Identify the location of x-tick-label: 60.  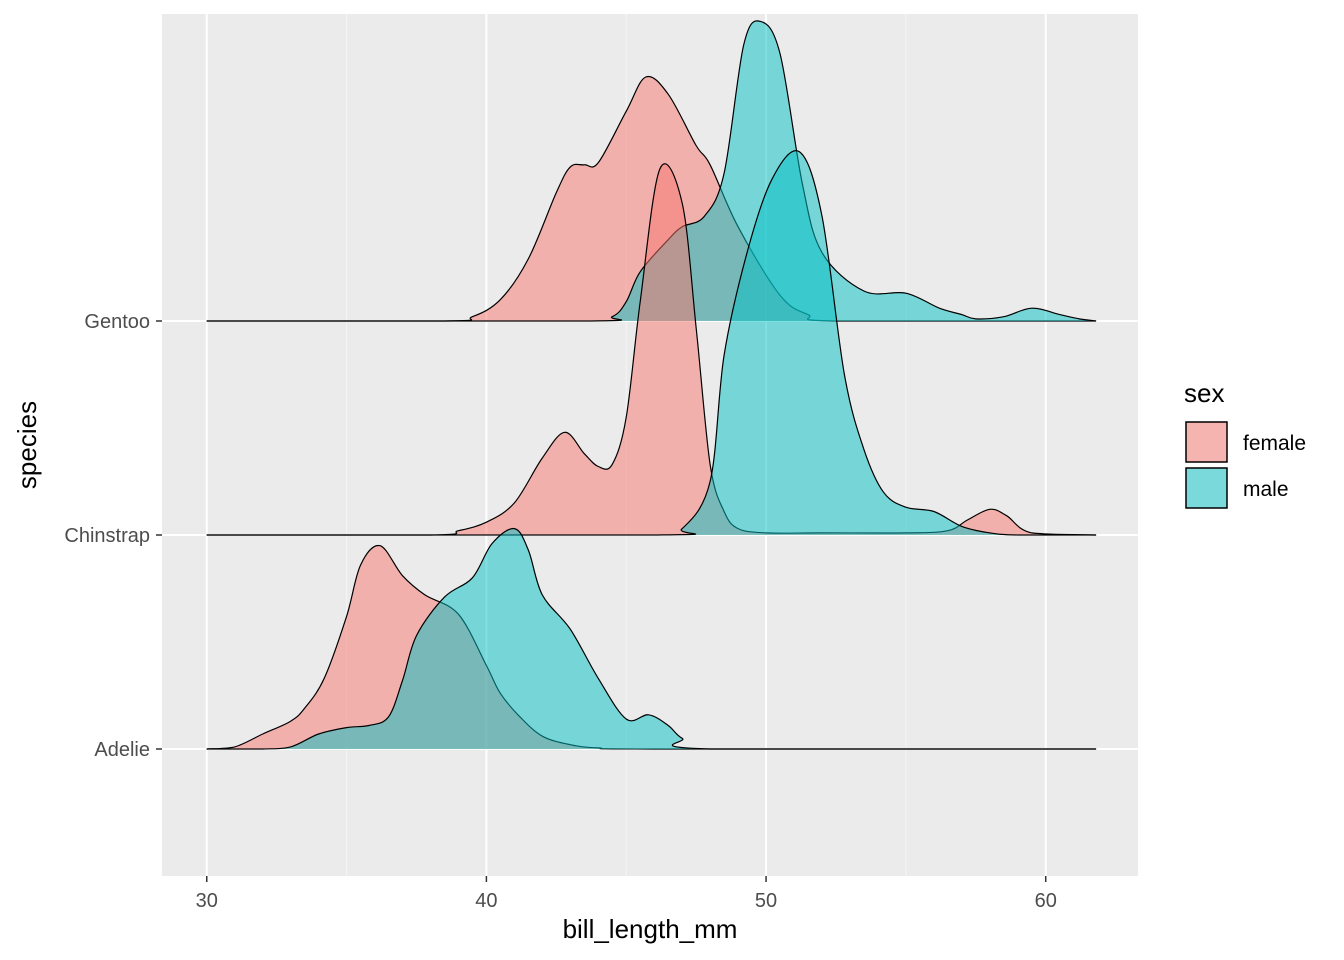
(1046, 901).